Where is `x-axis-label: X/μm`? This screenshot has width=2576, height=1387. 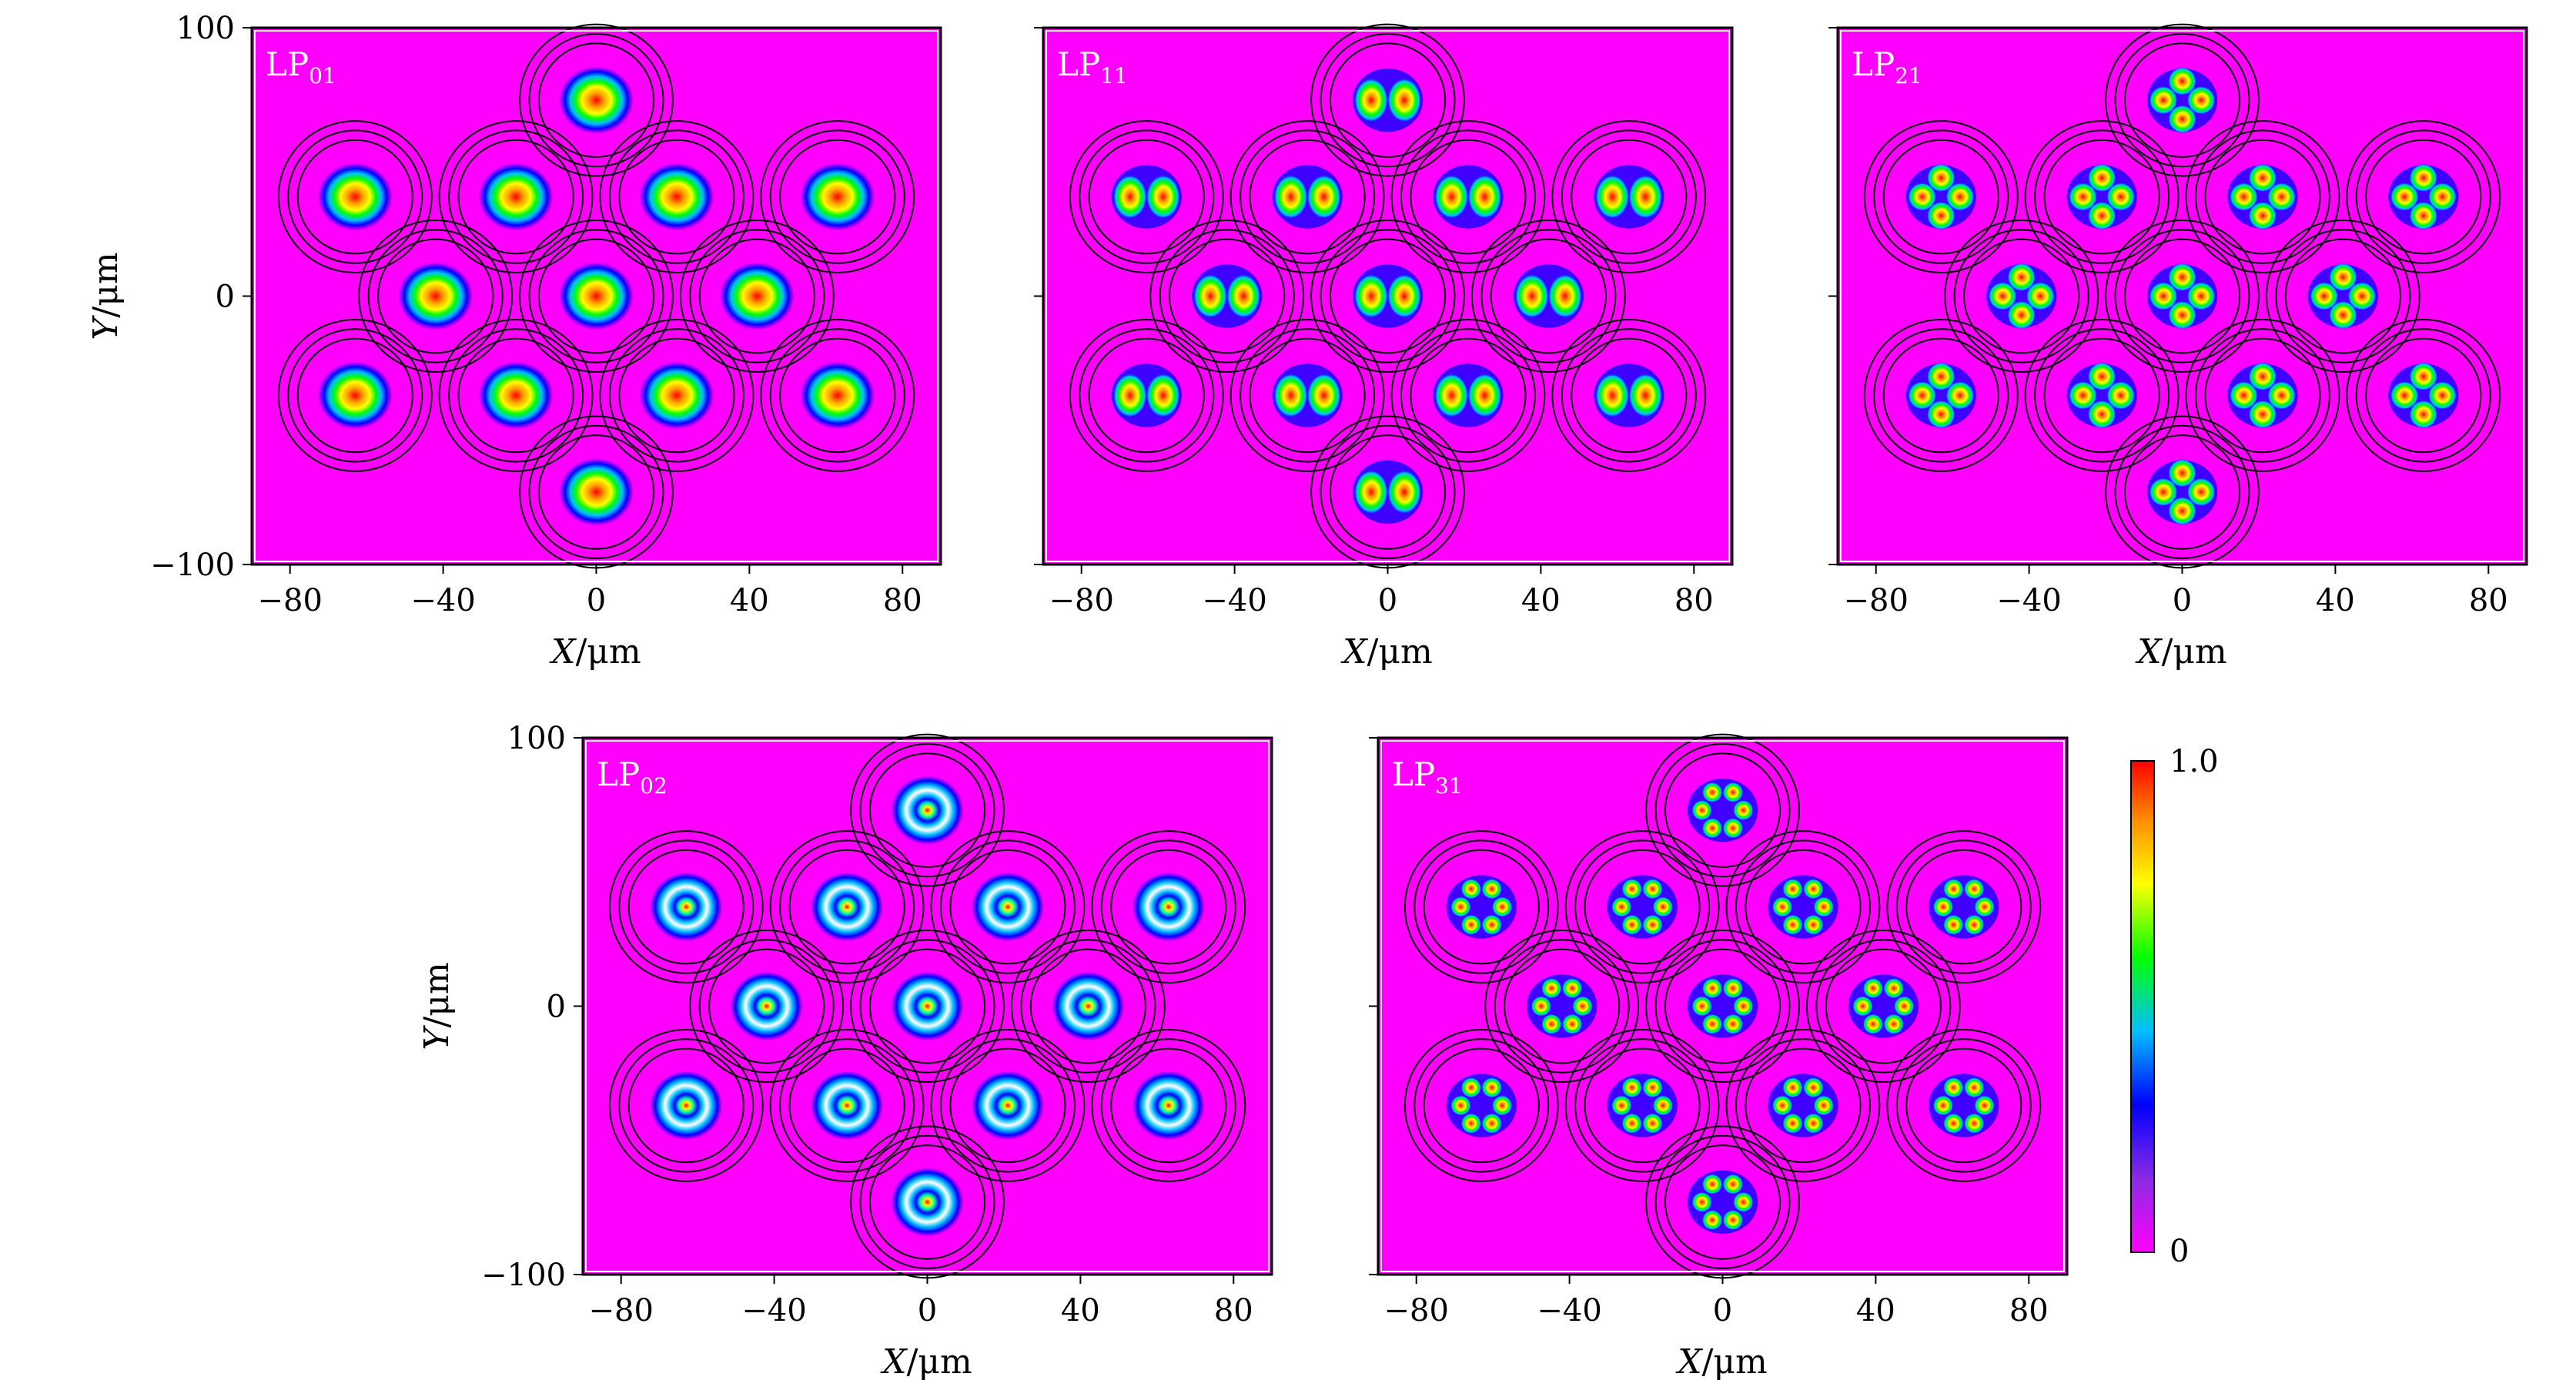 x-axis-label: X/μm is located at coordinates (1721, 1362).